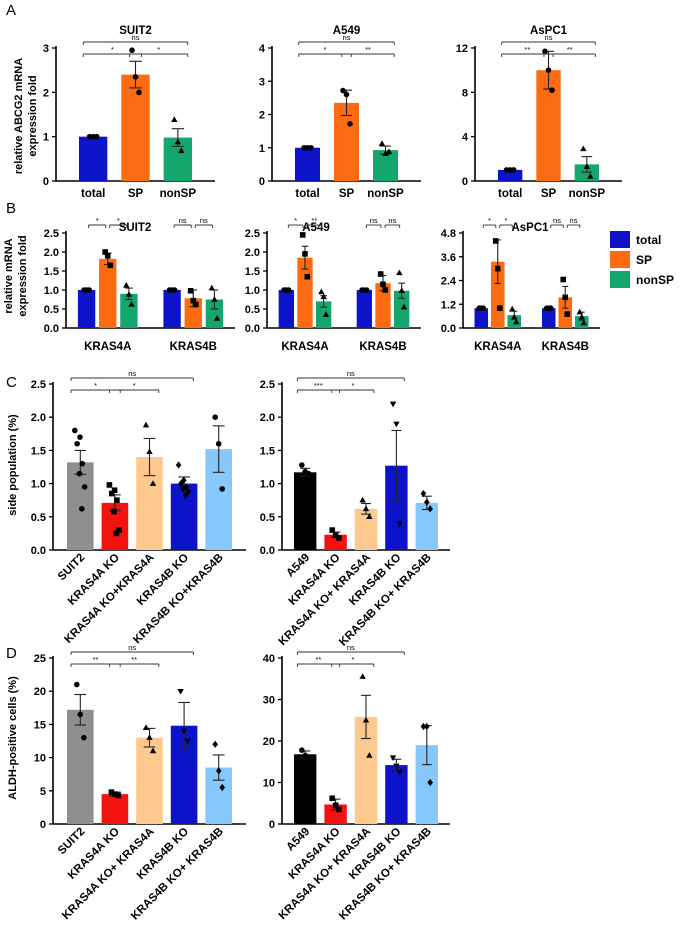 The height and width of the screenshot is (931, 698). What do you see at coordinates (262, 82) in the screenshot?
I see `y-tick-label: 3` at bounding box center [262, 82].